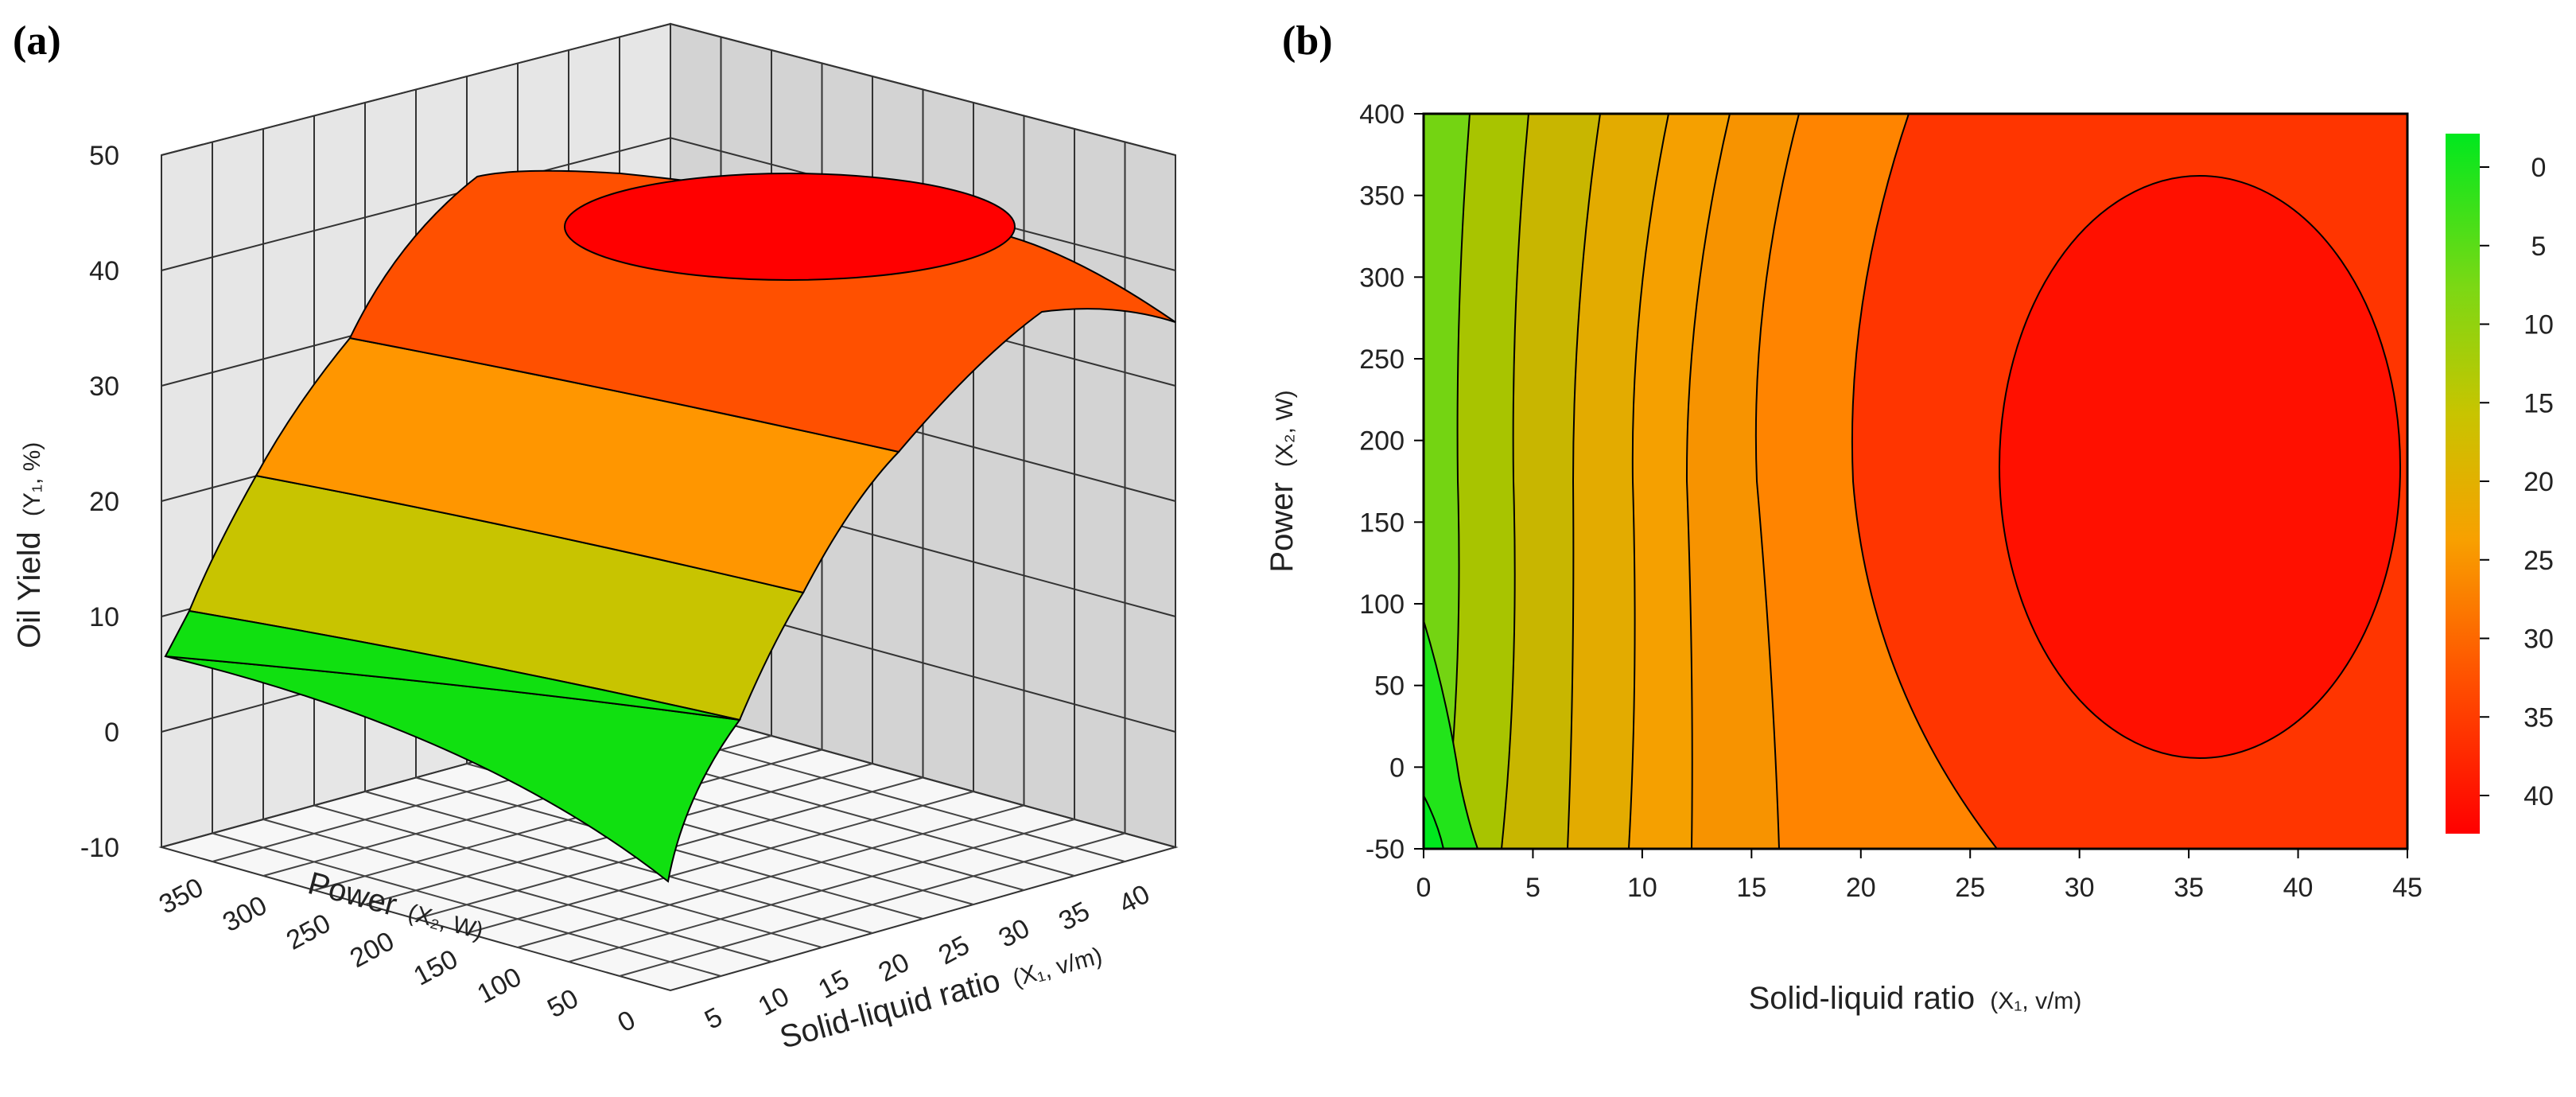 The width and height of the screenshot is (2576, 1097). What do you see at coordinates (1389, 686) in the screenshot?
I see `contour-y-tick-label-7: 50` at bounding box center [1389, 686].